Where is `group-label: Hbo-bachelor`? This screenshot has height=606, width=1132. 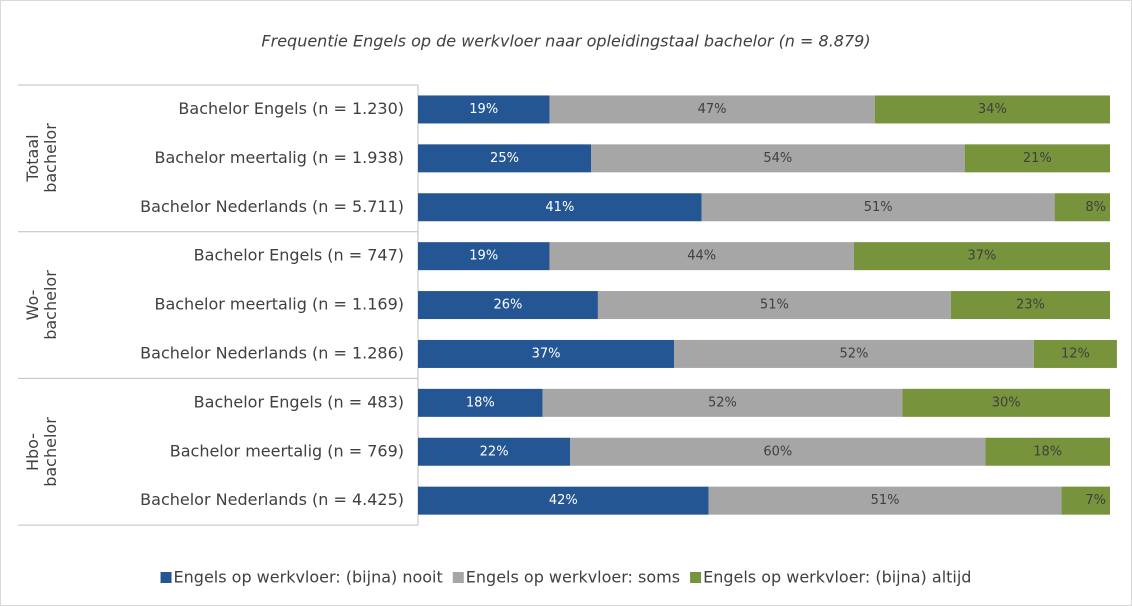 group-label: Hbo-bachelor is located at coordinates (41, 451).